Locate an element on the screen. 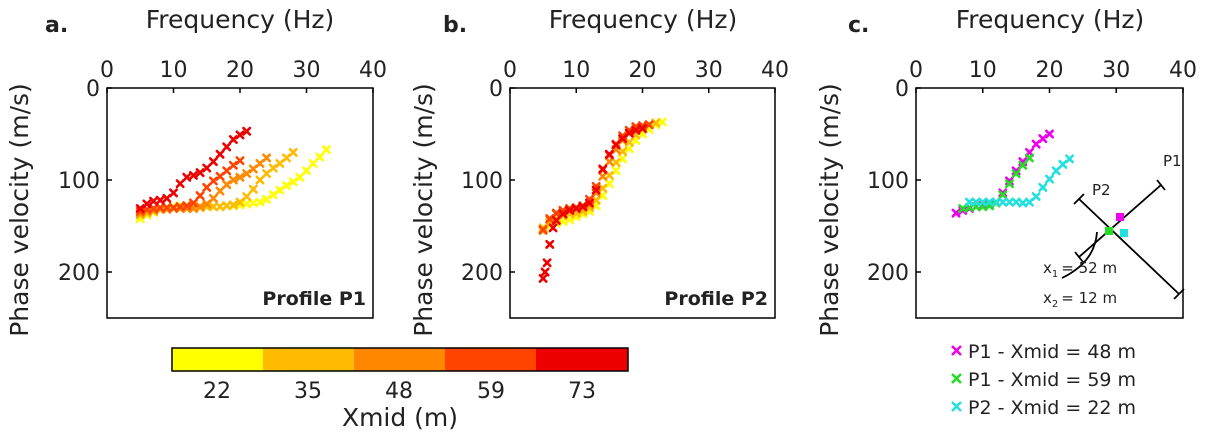 The height and width of the screenshot is (434, 1208). inset-distance-1: x1 = 52 m is located at coordinates (1080, 269).